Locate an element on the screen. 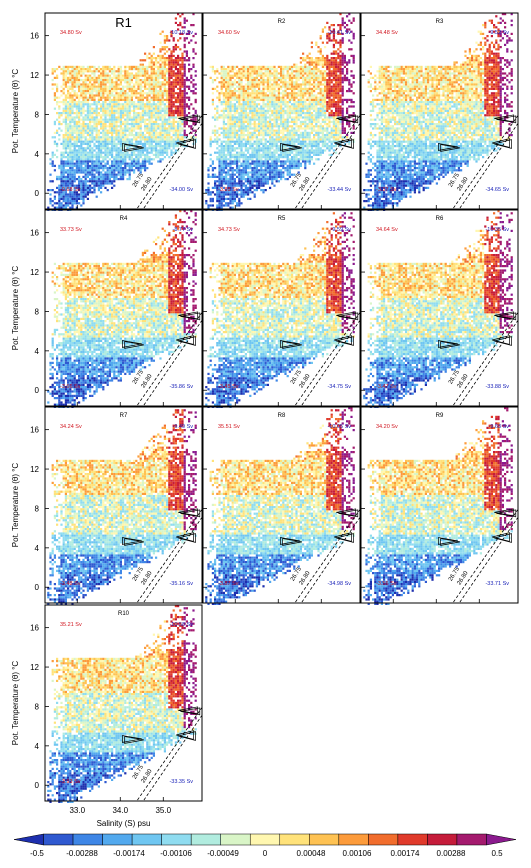  x-tick-label: 35.0 is located at coordinates (163, 810).